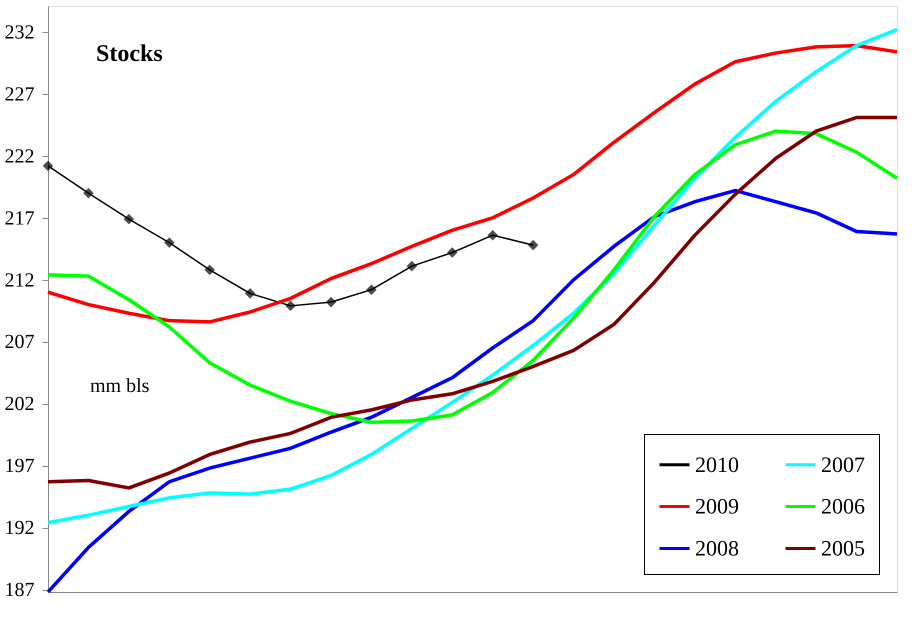 The width and height of the screenshot is (915, 626). I want to click on y-tick-label: 227, so click(19, 94).